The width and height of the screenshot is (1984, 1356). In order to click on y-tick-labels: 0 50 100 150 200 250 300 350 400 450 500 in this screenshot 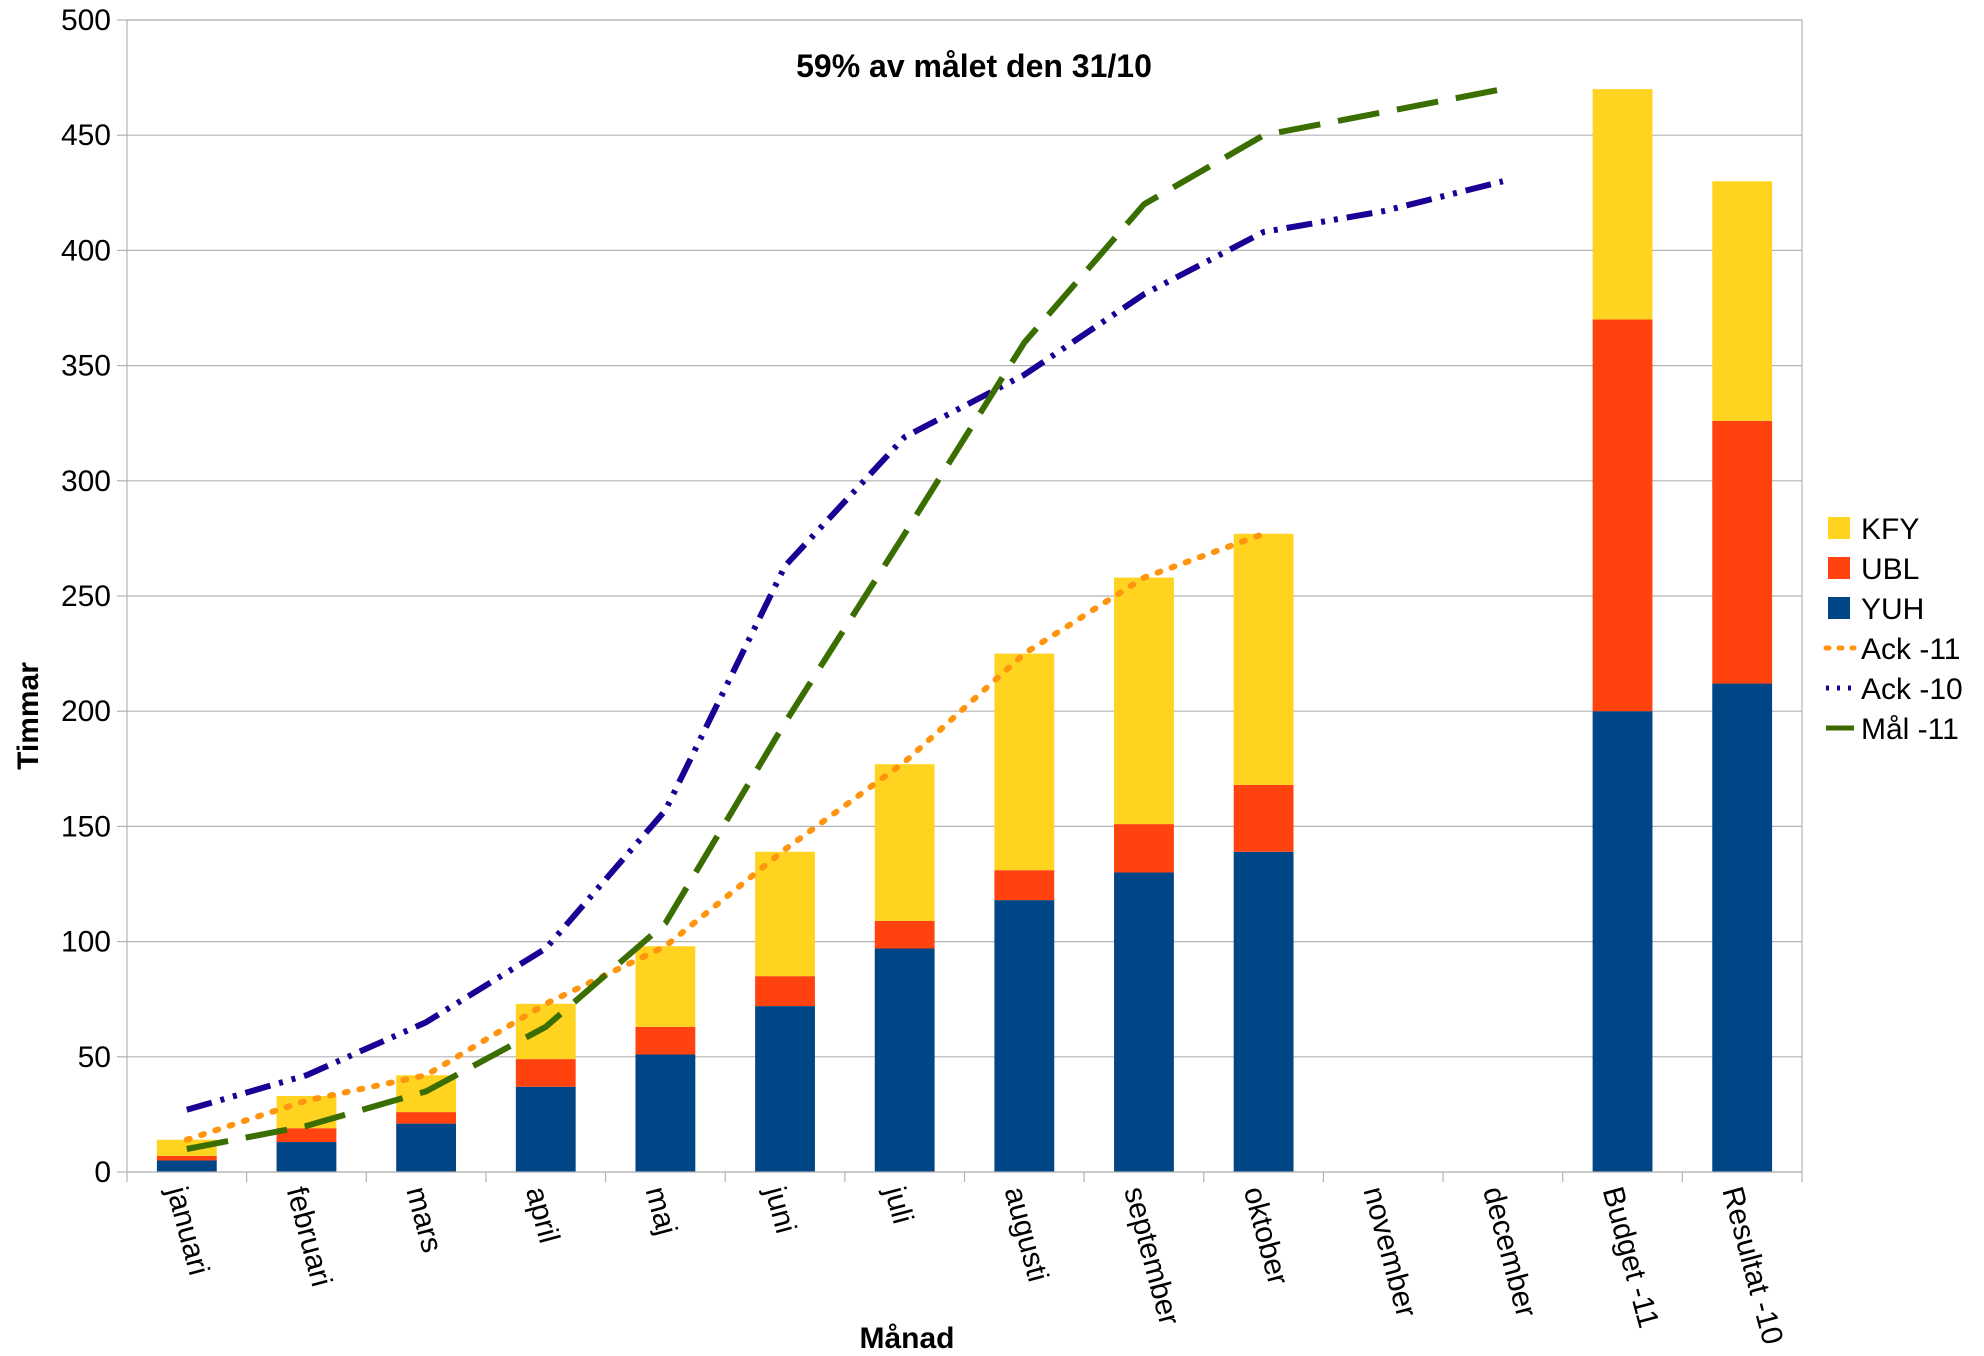, I will do `click(86, 596)`.